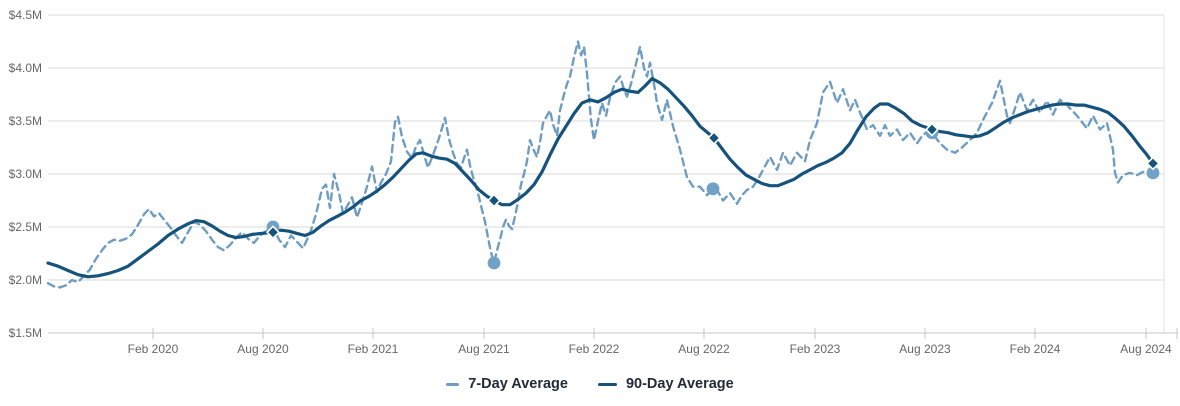 The image size is (1180, 406). I want to click on y-axis-label: $1.5M, so click(25, 333).